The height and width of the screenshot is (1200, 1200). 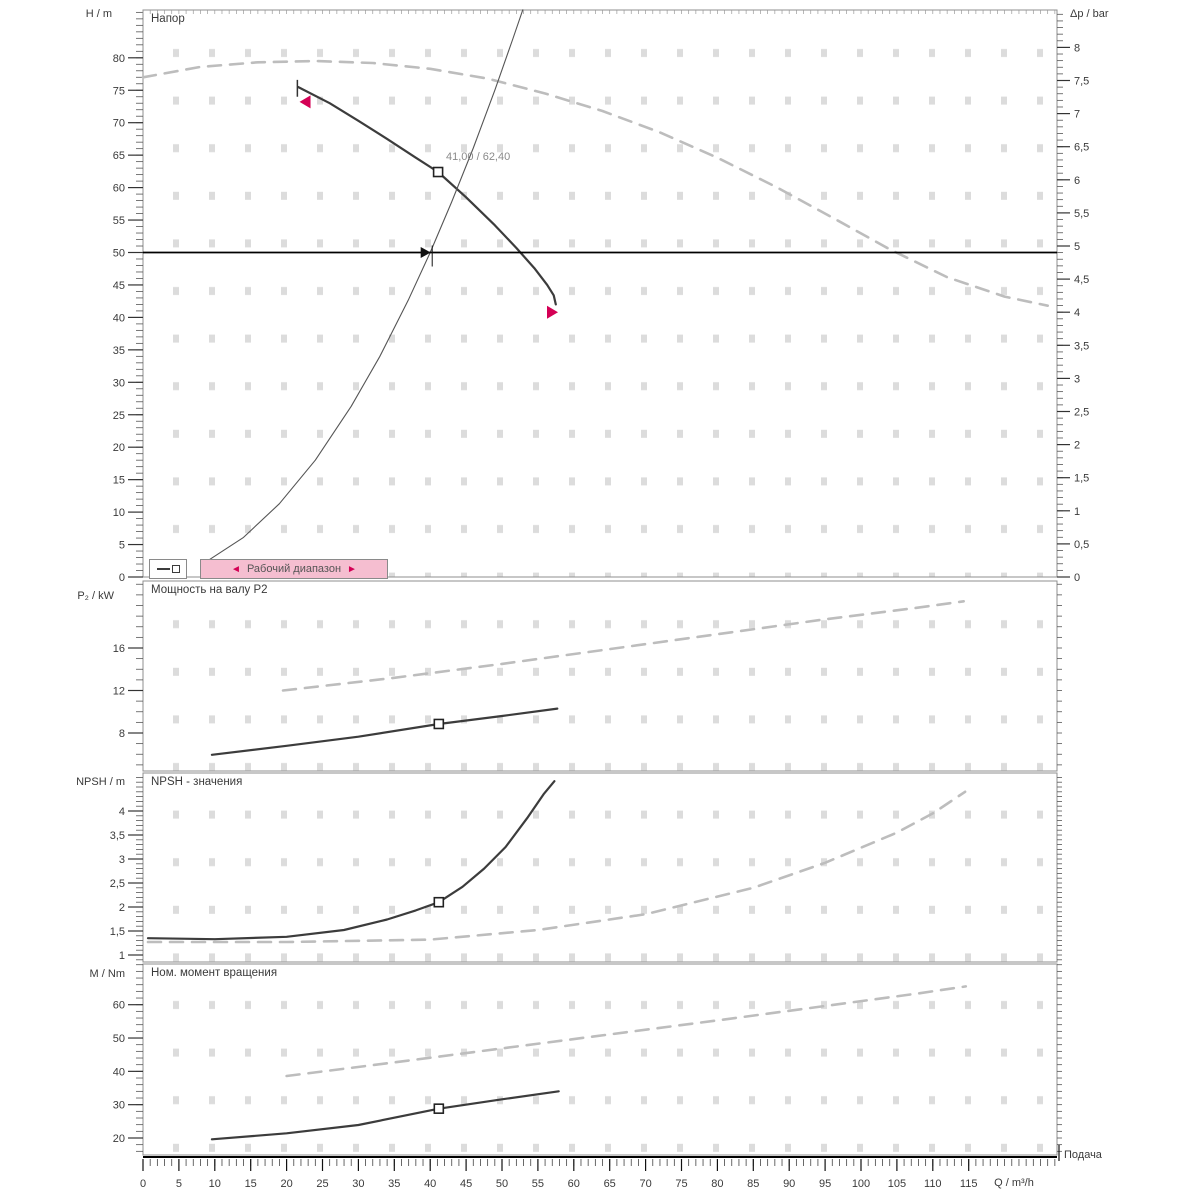 I want to click on torque-curve, so click(x=385, y=1115).